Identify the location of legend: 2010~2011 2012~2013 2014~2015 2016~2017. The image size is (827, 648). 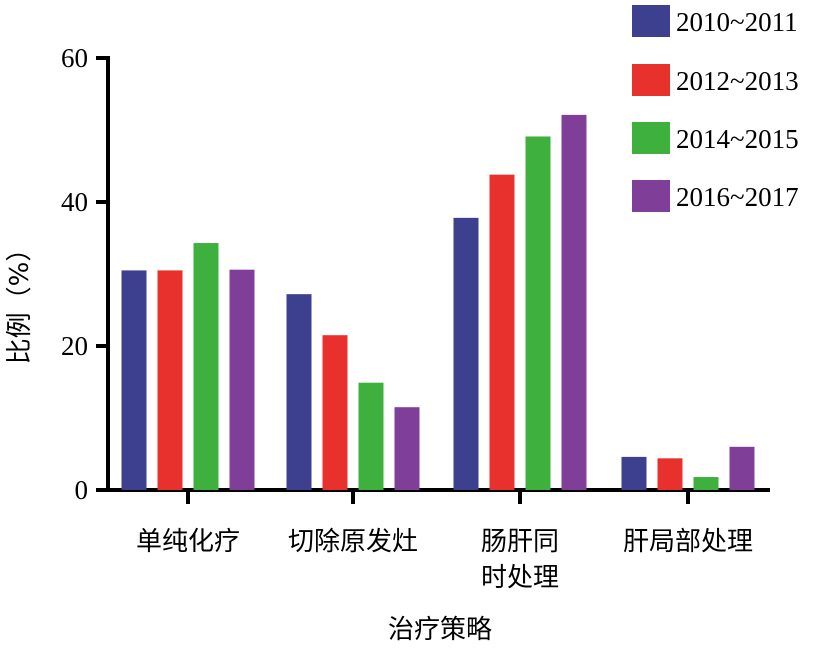
(715, 108).